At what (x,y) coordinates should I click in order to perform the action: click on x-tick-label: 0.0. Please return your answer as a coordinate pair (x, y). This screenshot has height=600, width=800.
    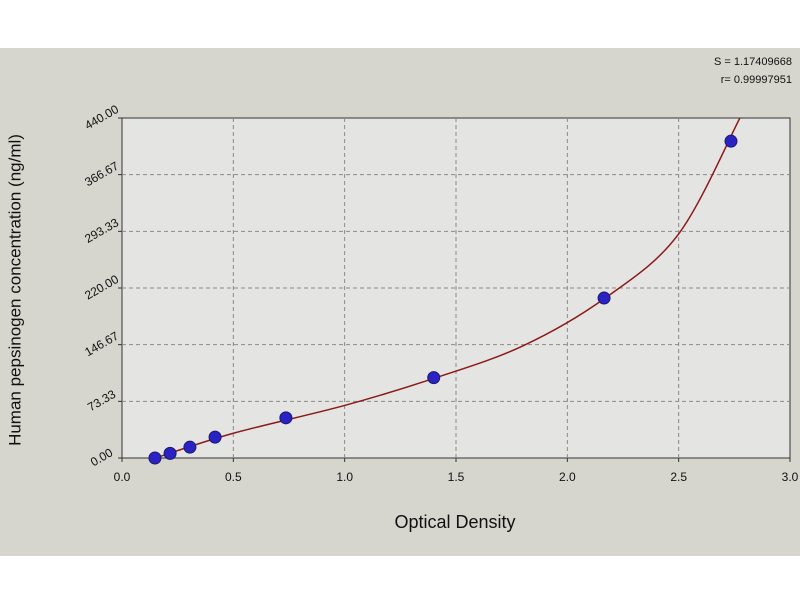
    Looking at the image, I should click on (122, 477).